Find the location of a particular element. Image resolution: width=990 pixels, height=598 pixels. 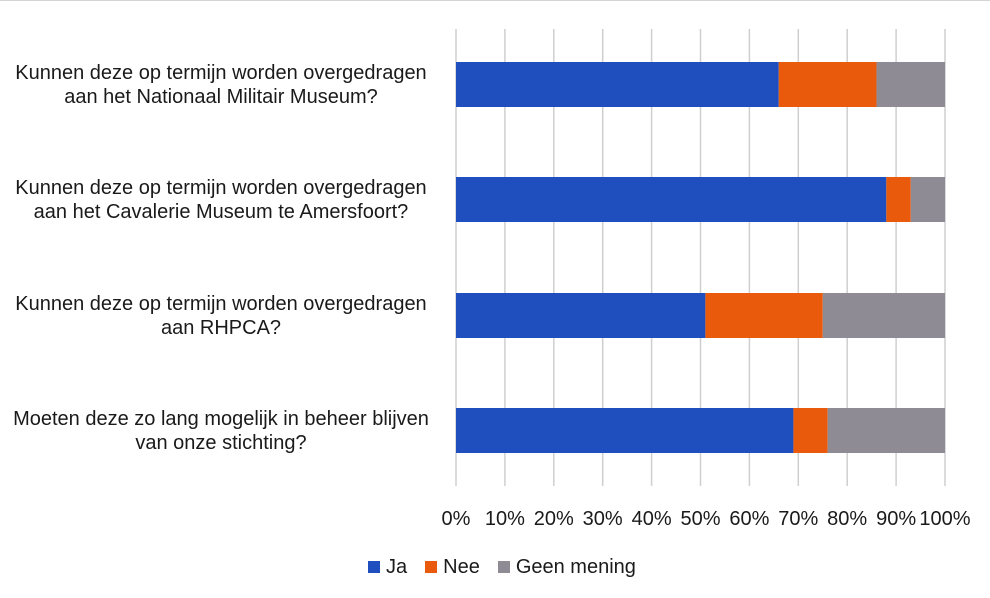

legend-item: Nee is located at coordinates (452, 567).